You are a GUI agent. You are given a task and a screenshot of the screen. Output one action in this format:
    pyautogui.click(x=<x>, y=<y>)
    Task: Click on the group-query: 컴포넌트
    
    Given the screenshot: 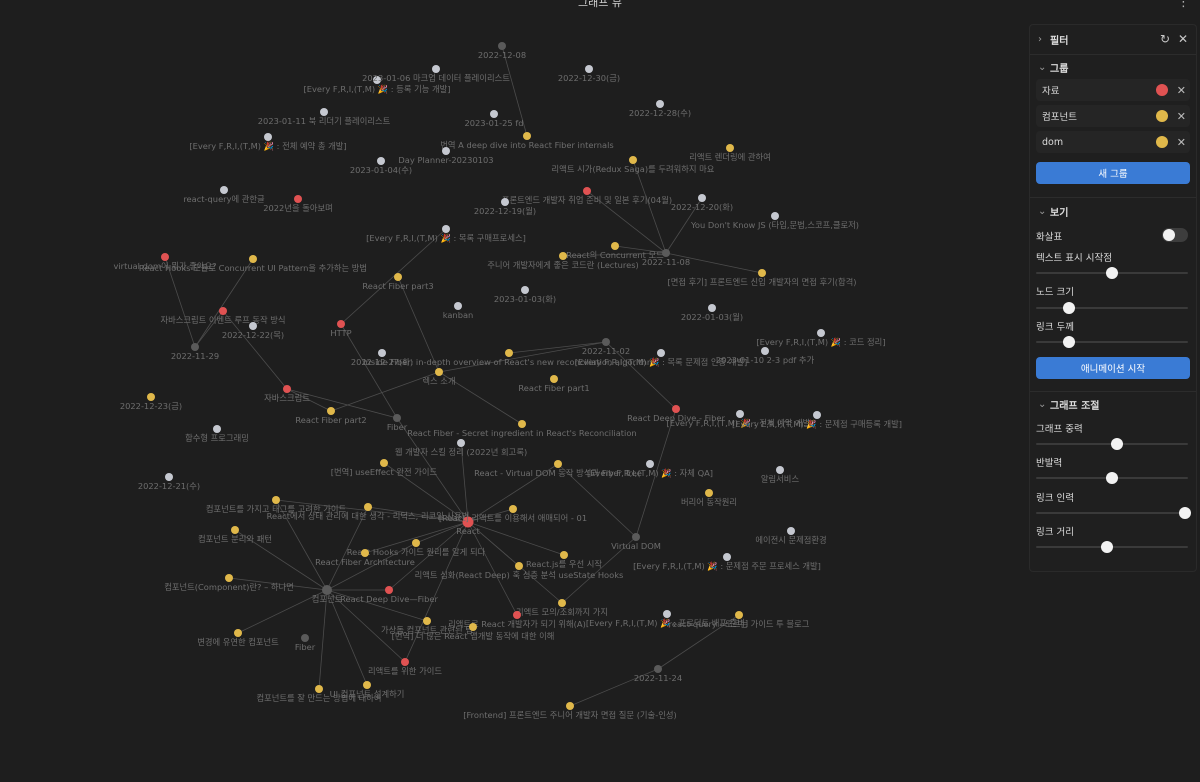 What is the action you would take?
    pyautogui.click(x=1059, y=117)
    